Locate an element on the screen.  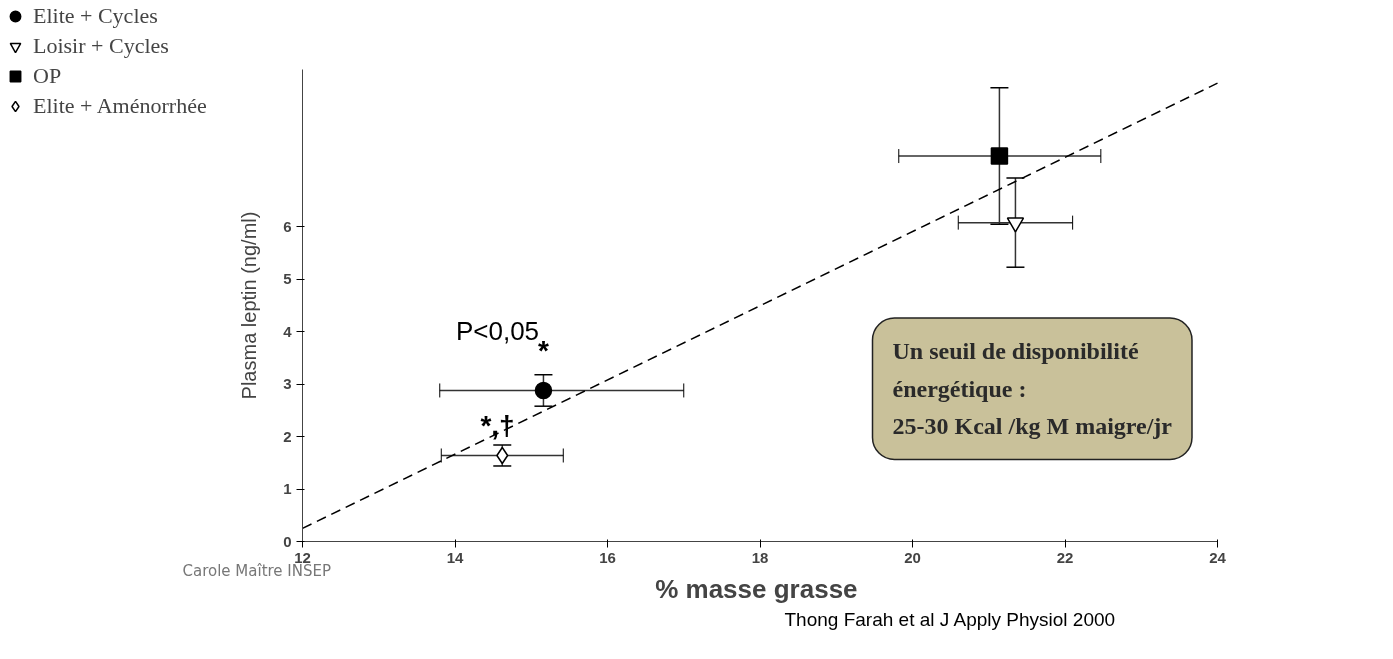
legend-label: Loisir + Cycles is located at coordinates (101, 46).